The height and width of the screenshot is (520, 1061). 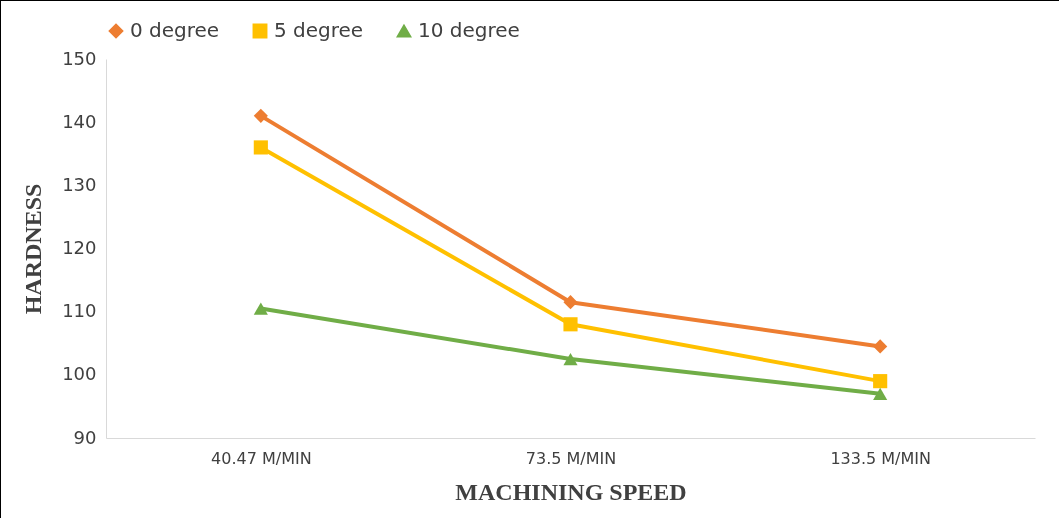 What do you see at coordinates (79, 121) in the screenshot?
I see `y-tick-label: 140` at bounding box center [79, 121].